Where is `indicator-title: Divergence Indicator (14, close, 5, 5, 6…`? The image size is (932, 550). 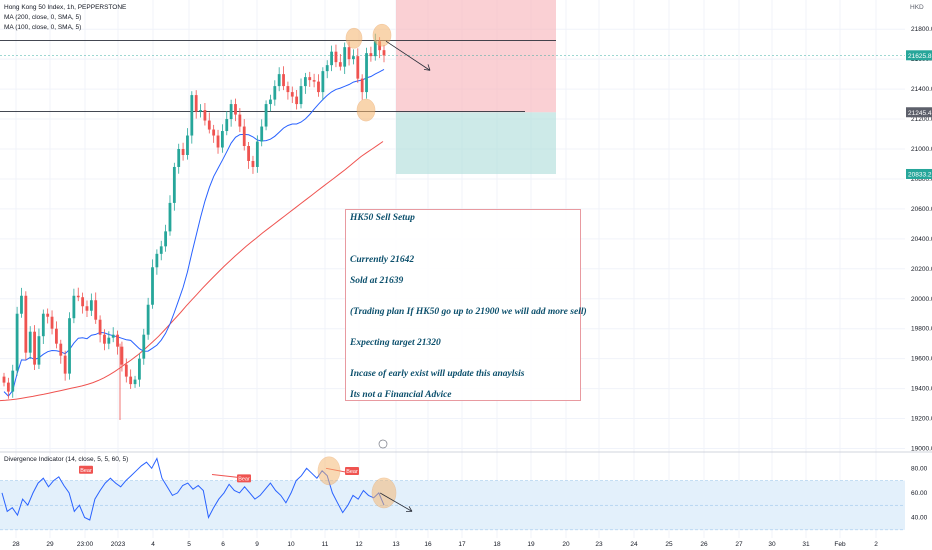
indicator-title: Divergence Indicator (14, close, 5, 5, 6… is located at coordinates (66, 459).